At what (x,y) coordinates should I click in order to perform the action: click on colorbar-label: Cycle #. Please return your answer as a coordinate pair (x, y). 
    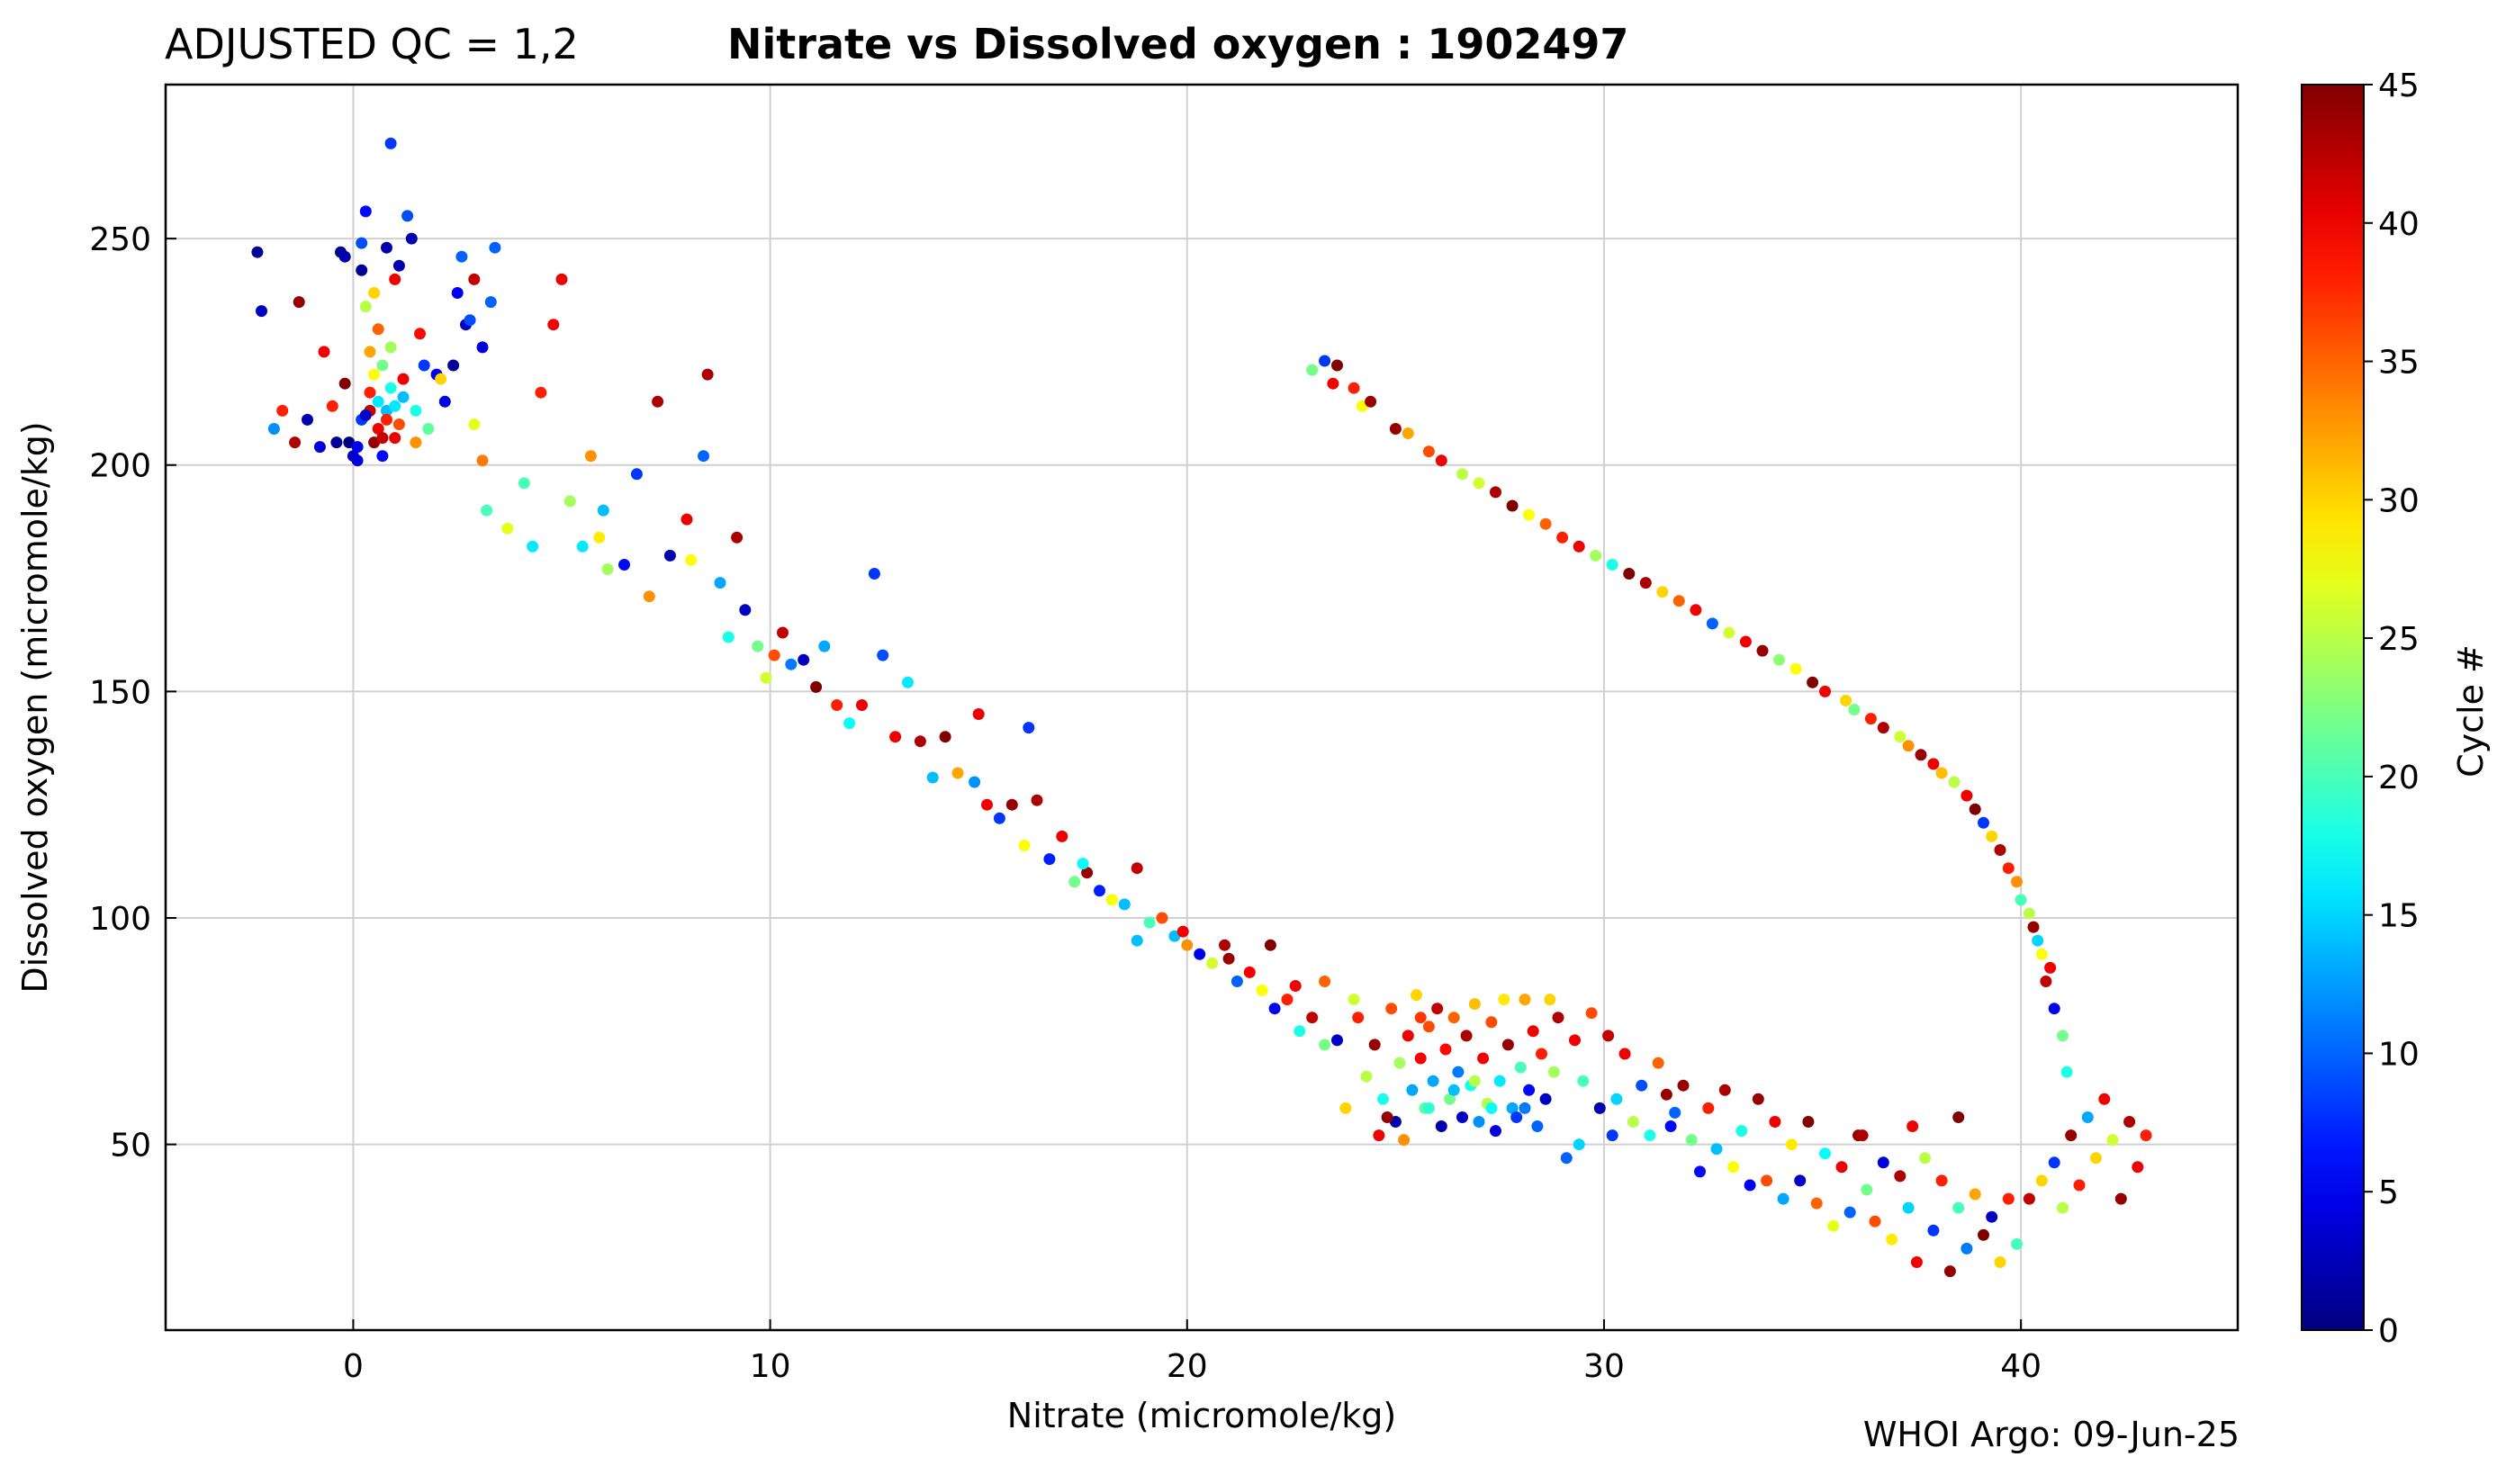
    Looking at the image, I should click on (2471, 711).